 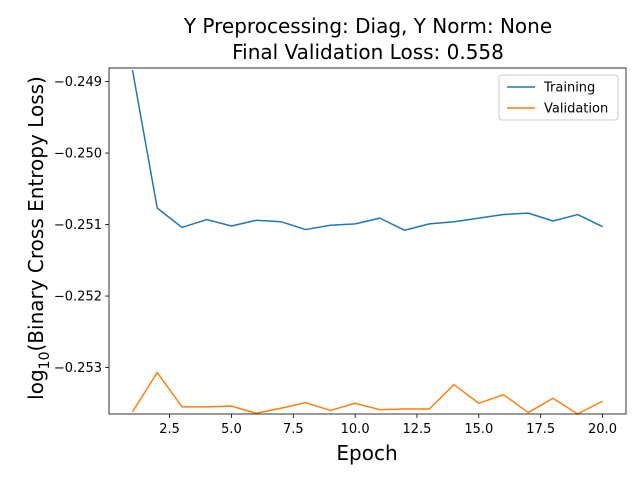 I want to click on y-tick-label: −0.253, so click(x=78, y=368).